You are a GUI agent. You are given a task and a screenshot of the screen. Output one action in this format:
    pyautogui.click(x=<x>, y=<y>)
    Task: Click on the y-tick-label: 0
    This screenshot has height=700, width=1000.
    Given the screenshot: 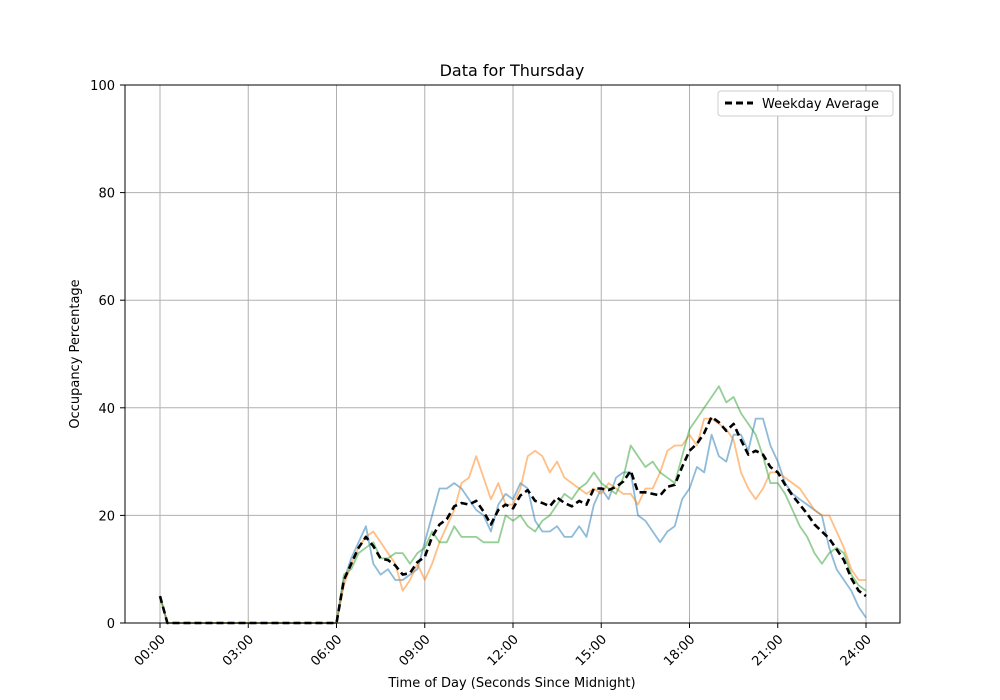 What is the action you would take?
    pyautogui.click(x=111, y=624)
    